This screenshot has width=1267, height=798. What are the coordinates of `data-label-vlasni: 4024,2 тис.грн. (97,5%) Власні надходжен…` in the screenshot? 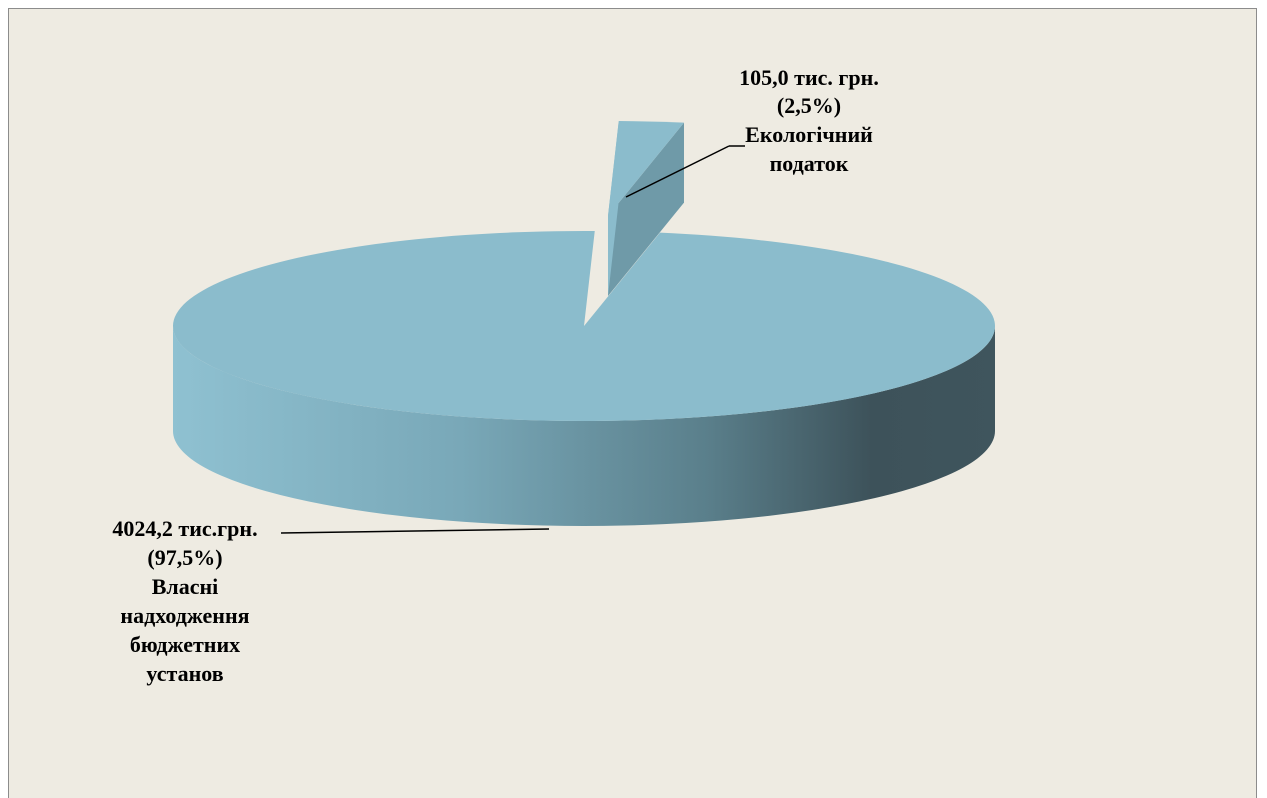 It's located at (184, 601).